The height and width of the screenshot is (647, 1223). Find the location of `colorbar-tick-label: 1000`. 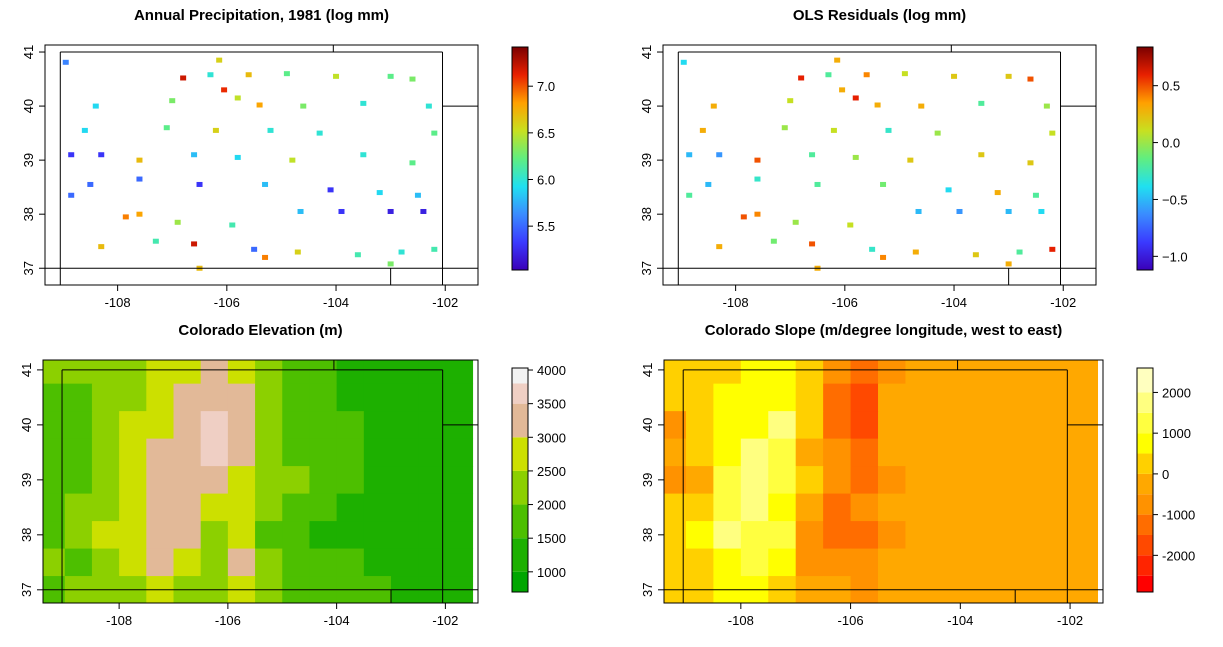

colorbar-tick-label: 1000 is located at coordinates (551, 572).